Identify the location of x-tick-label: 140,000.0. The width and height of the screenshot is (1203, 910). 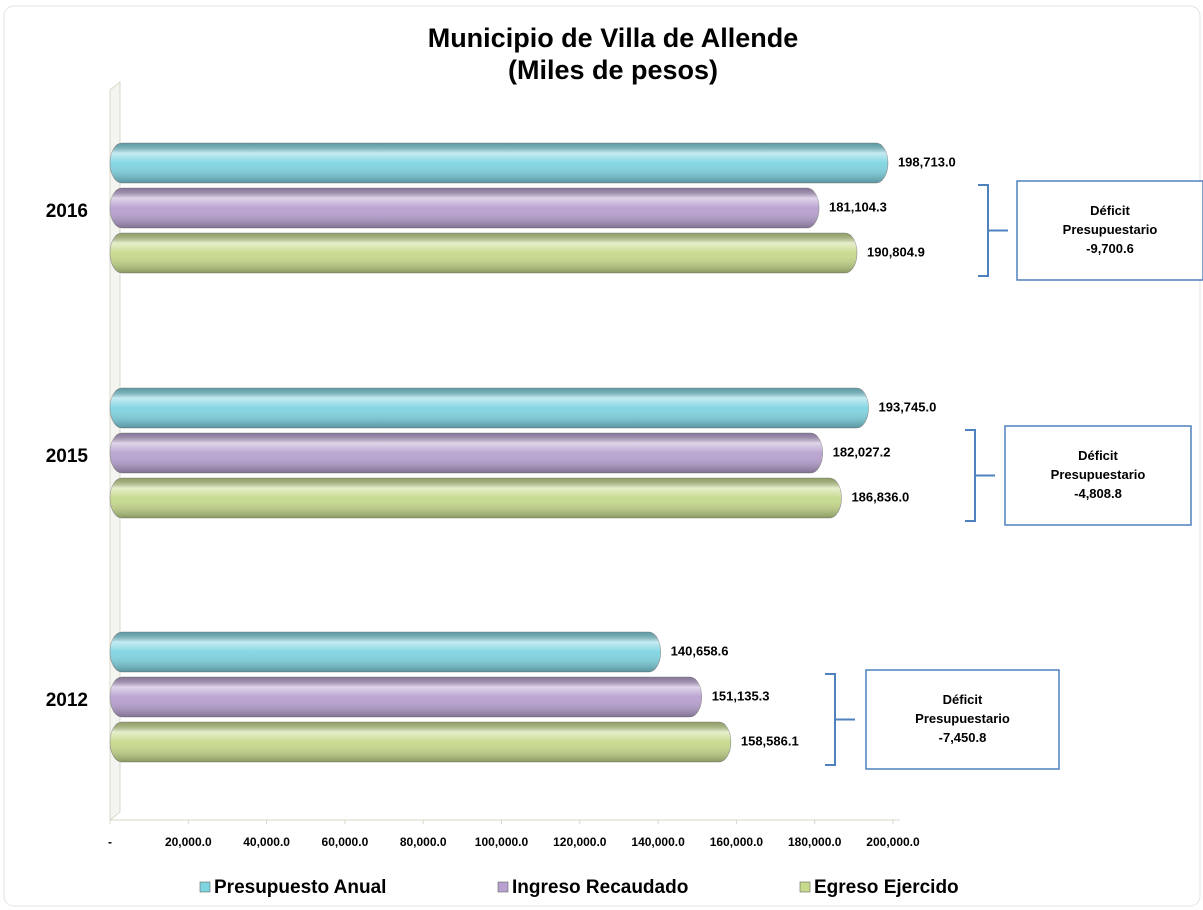
(658, 842).